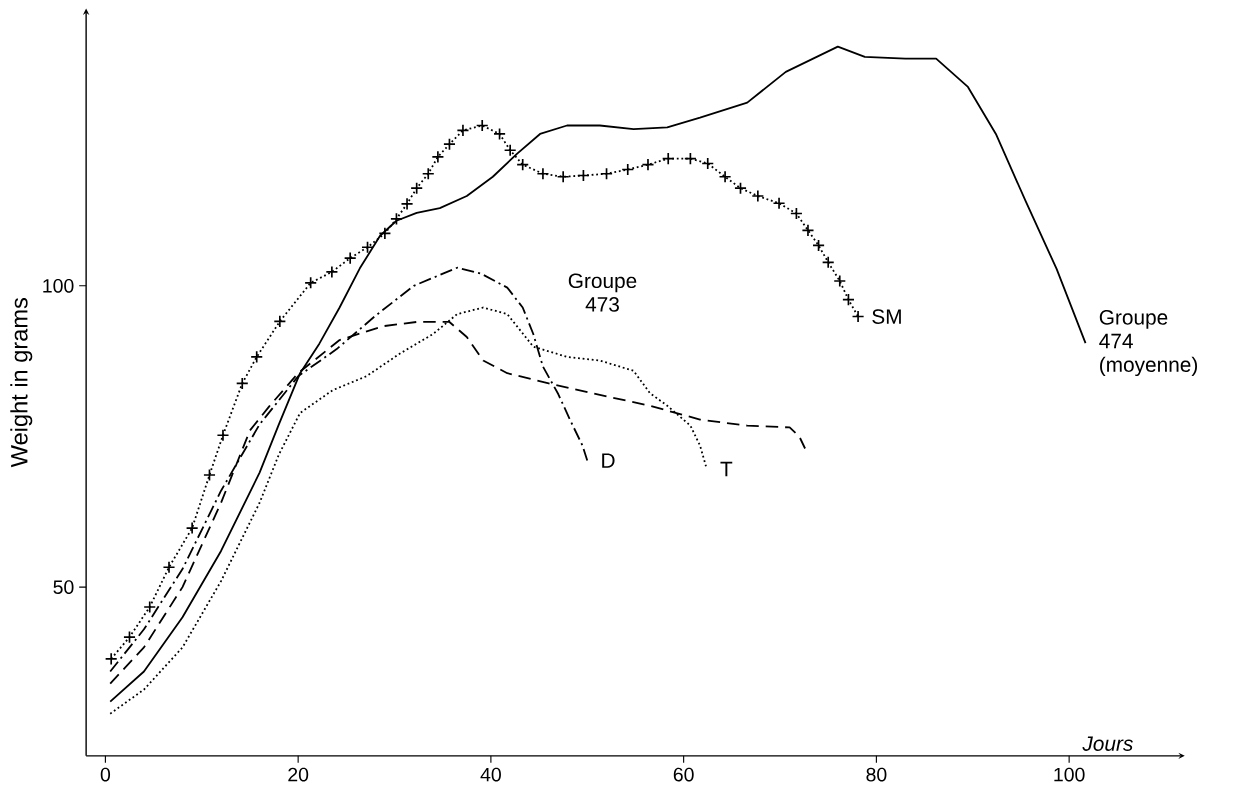 The height and width of the screenshot is (792, 1237). I want to click on annotation: Groupe 473, so click(602, 292).